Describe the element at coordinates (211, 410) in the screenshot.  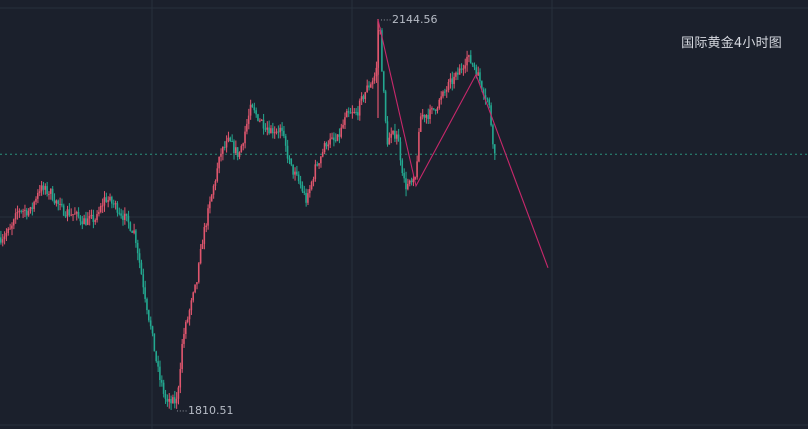
I see `annotation-label: 1810.51` at that location.